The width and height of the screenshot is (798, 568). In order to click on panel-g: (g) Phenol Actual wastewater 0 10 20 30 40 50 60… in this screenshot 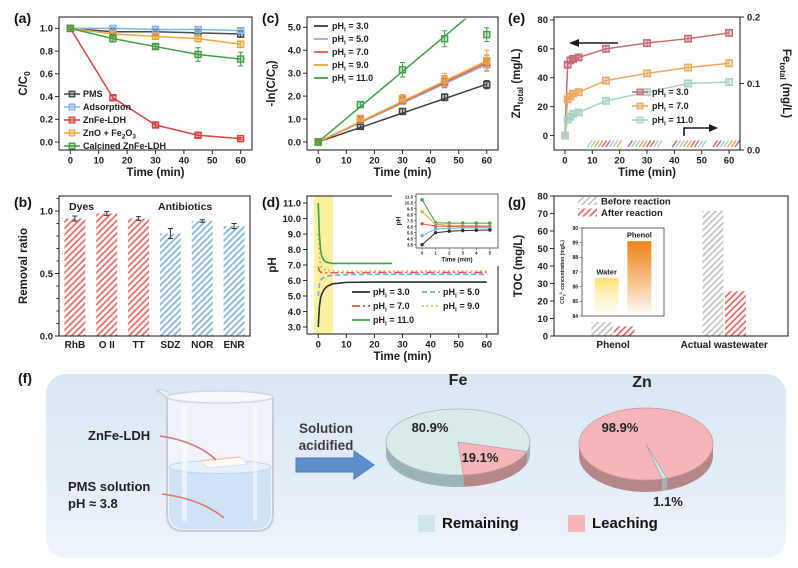, I will do `click(651, 274)`.